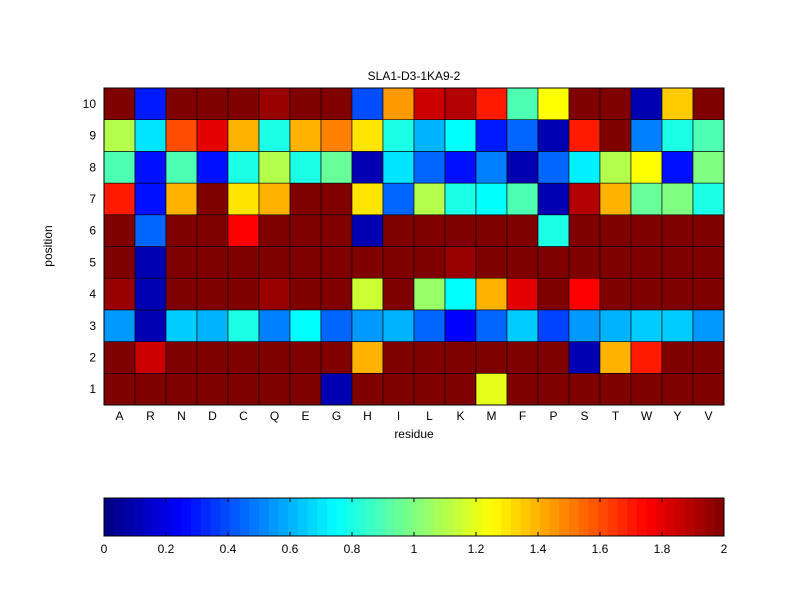 This screenshot has height=600, width=800. What do you see at coordinates (92, 262) in the screenshot?
I see `y-tick-label: 5` at bounding box center [92, 262].